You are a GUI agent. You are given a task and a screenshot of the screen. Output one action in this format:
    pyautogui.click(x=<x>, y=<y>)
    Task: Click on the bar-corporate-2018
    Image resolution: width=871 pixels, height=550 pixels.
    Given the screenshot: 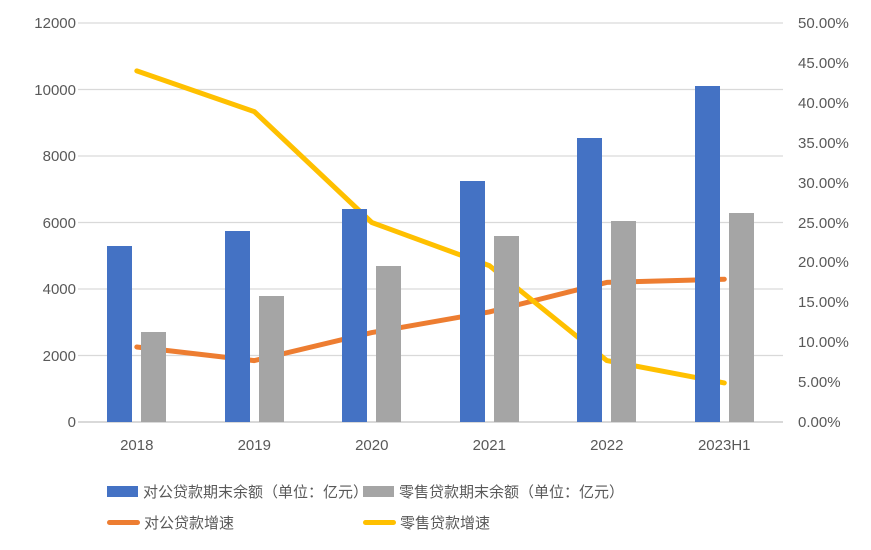 What is the action you would take?
    pyautogui.click(x=120, y=333)
    